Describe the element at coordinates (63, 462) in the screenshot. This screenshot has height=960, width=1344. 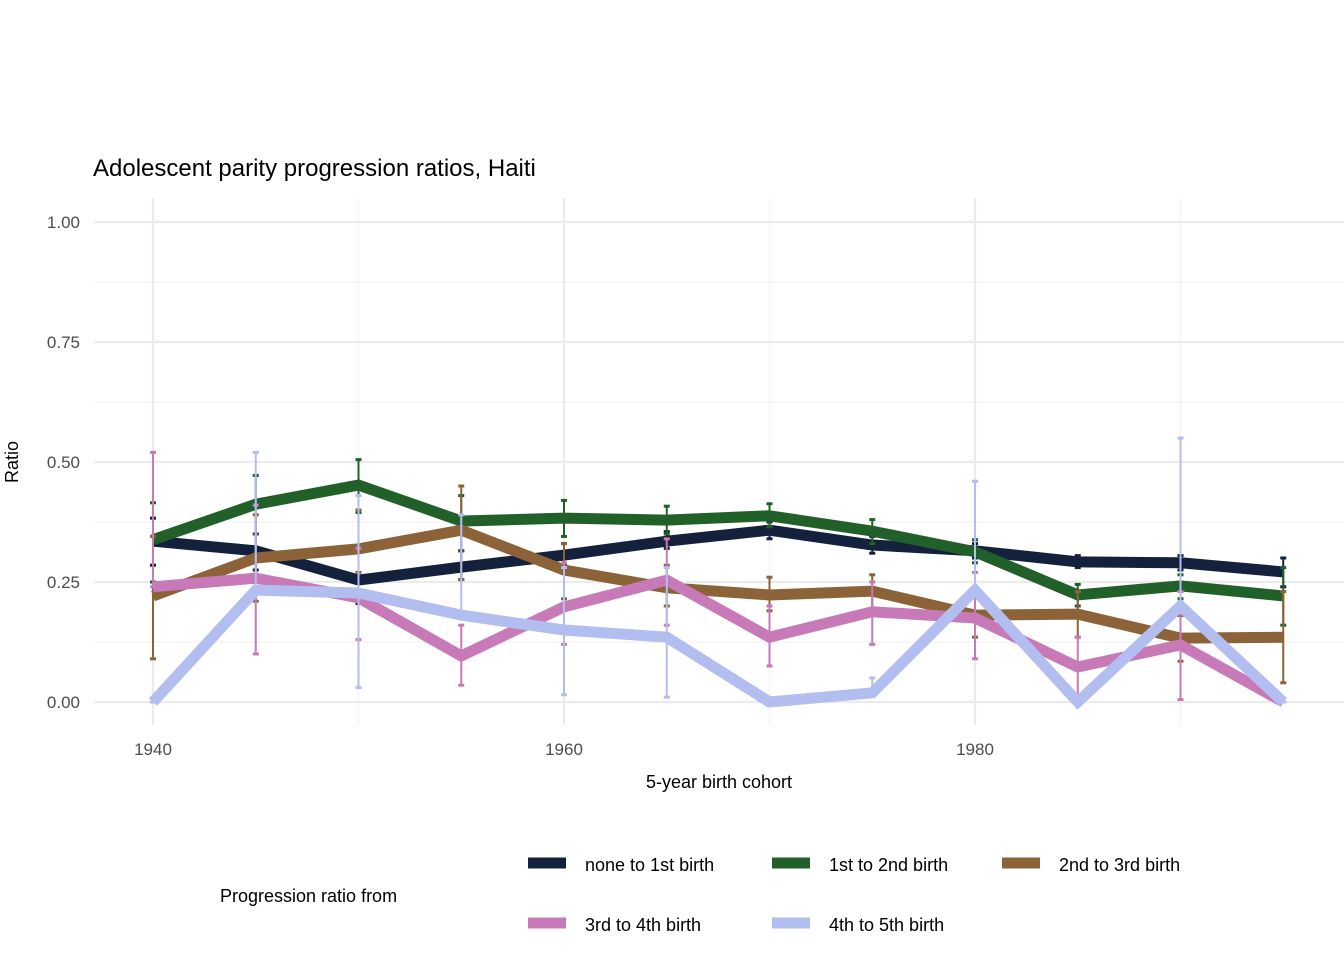
I see `y-tick-label: 0.50` at that location.